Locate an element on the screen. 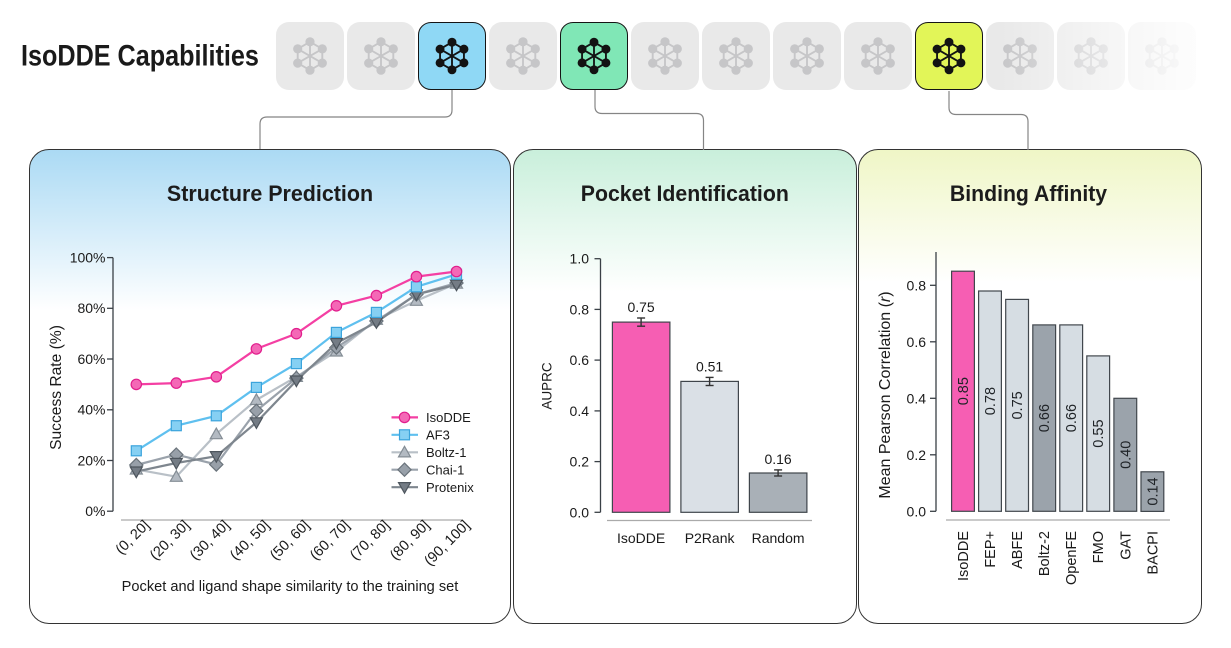 This screenshot has height=648, width=1231. svg-text: Mean Pearson Correlation (r) is located at coordinates (885, 394).